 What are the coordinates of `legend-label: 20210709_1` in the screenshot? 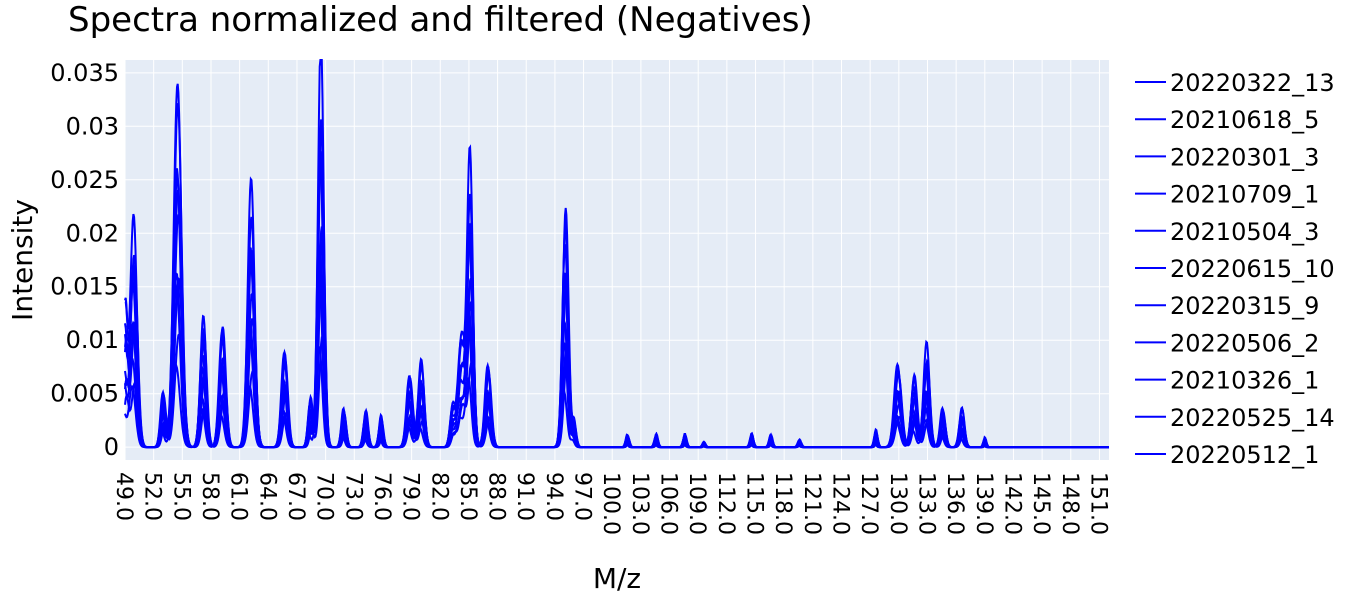 It's located at (1244, 195).